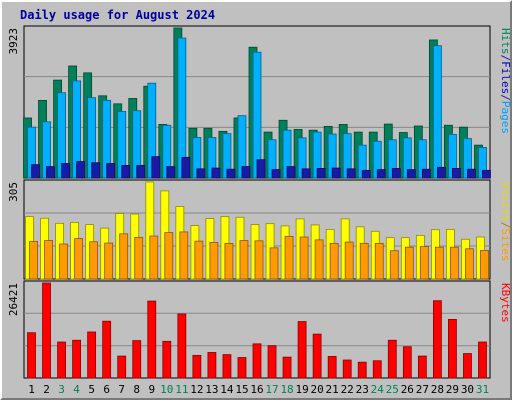  I want to click on x-tick-label: 8, so click(136, 389).